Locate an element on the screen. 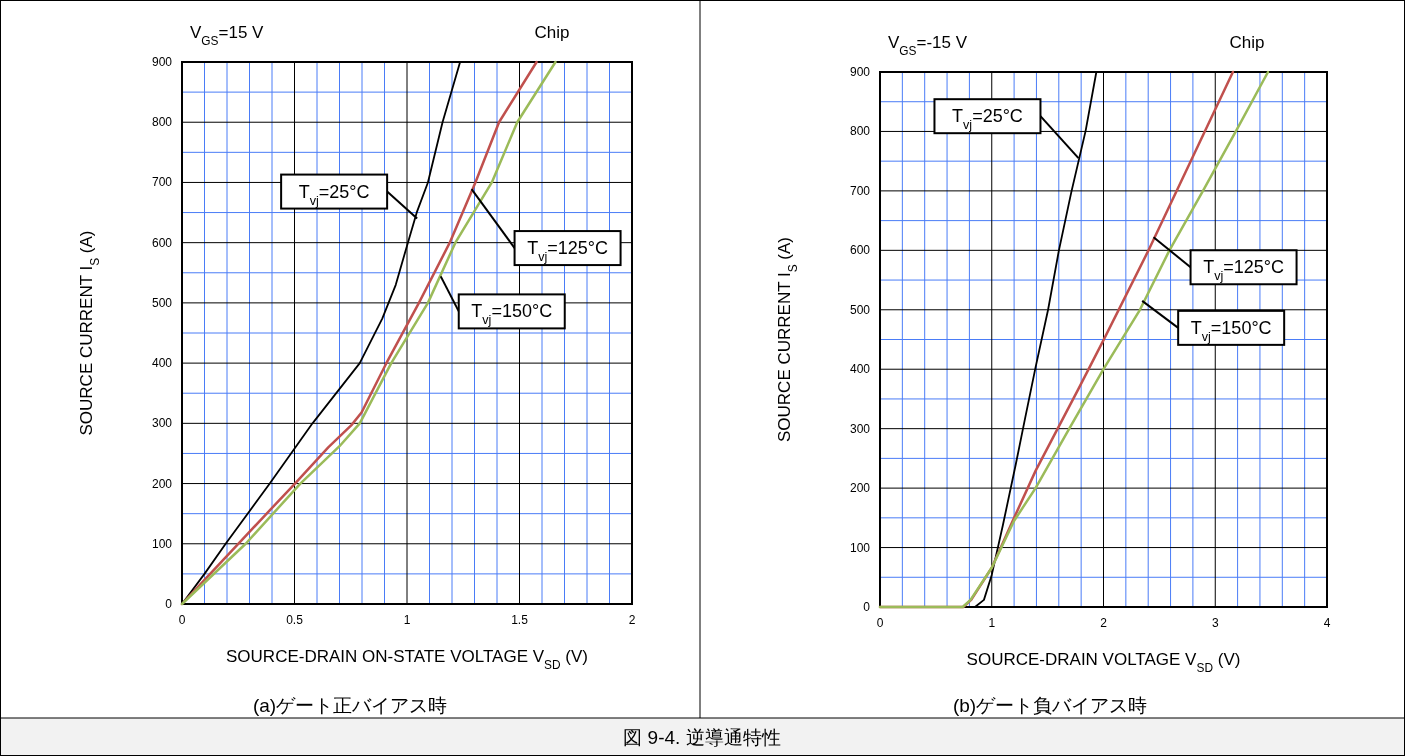  x-axis-title: SOURCE-DRAIN ON-STATE VOLTAGE V$_{SD}$ (V) is located at coordinates (407, 659).